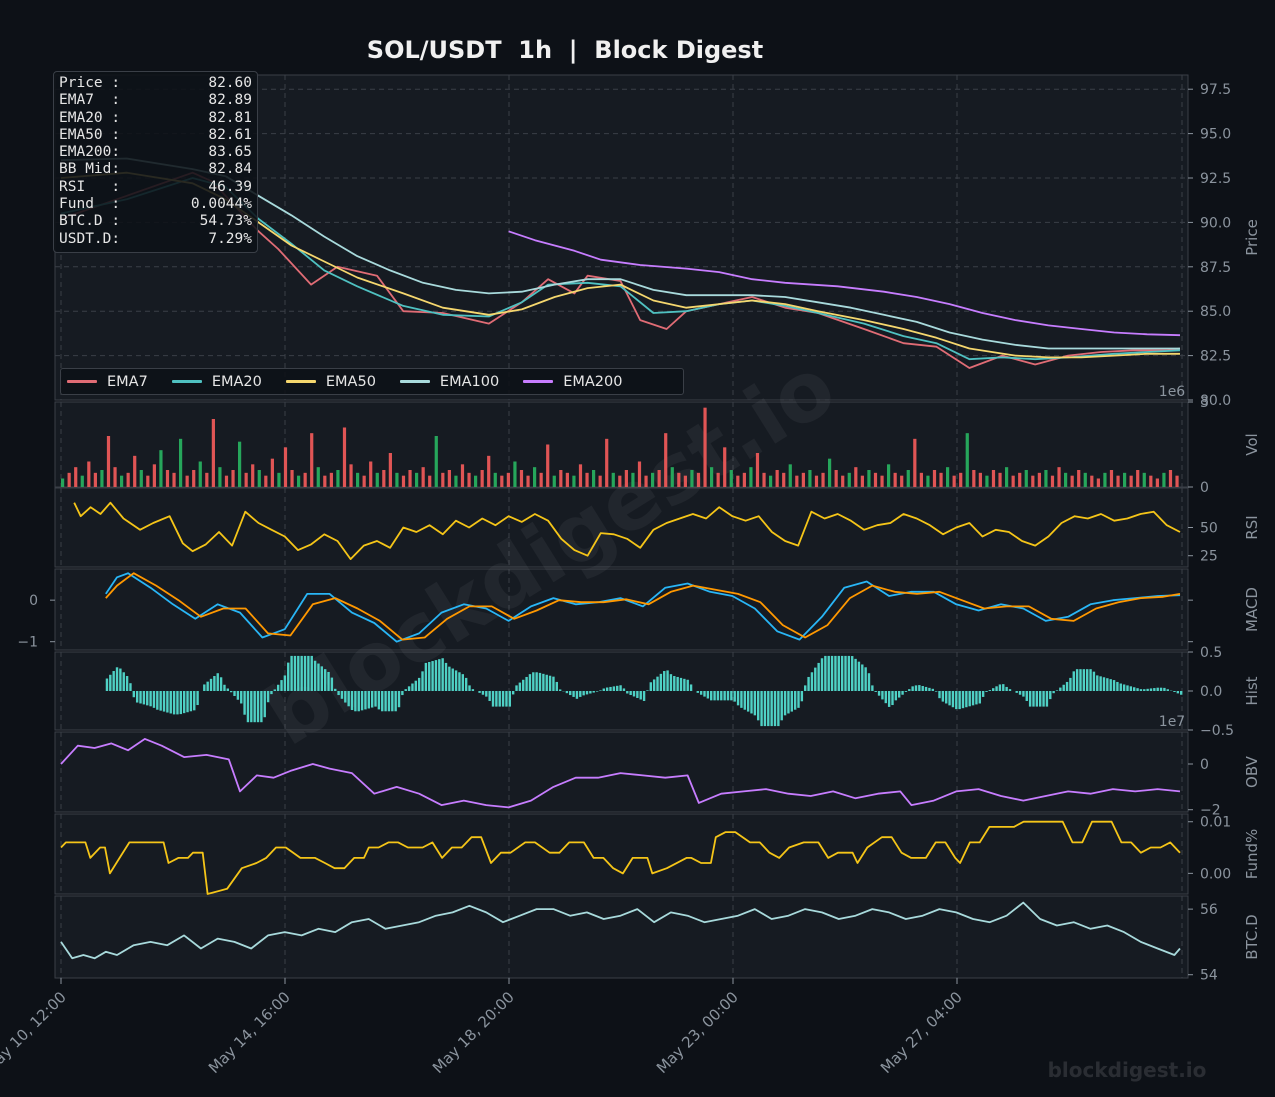 The image size is (1275, 1097). What do you see at coordinates (1172, 722) in the screenshot?
I see `offset-label: 1e7` at bounding box center [1172, 722].